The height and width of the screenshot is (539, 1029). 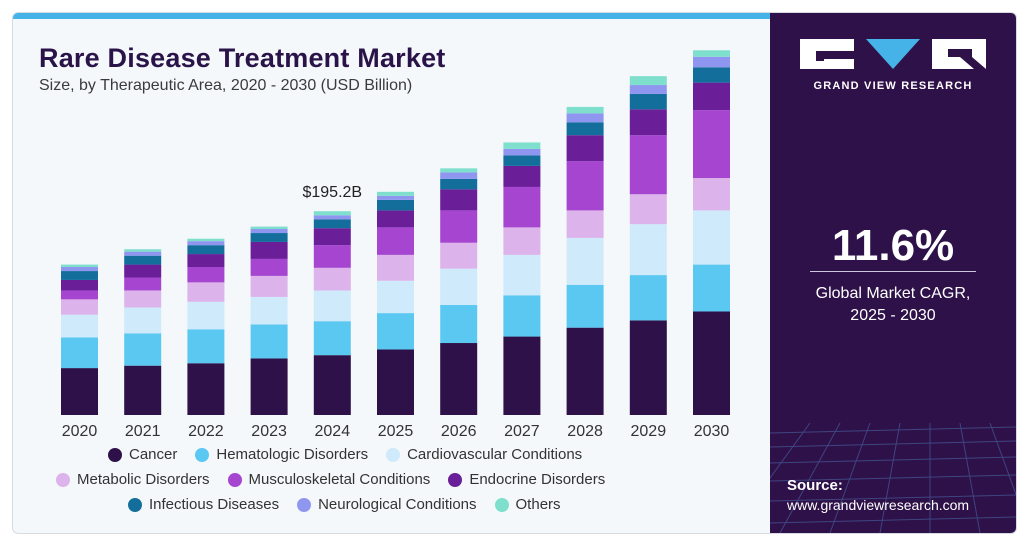 I want to click on bar-segment-2030-others, so click(x=711, y=53).